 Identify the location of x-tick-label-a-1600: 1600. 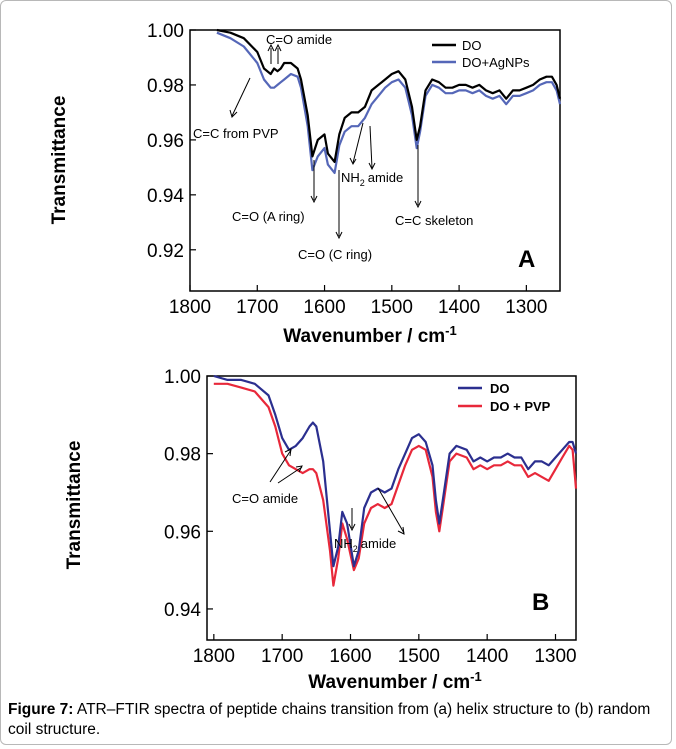
(324, 307).